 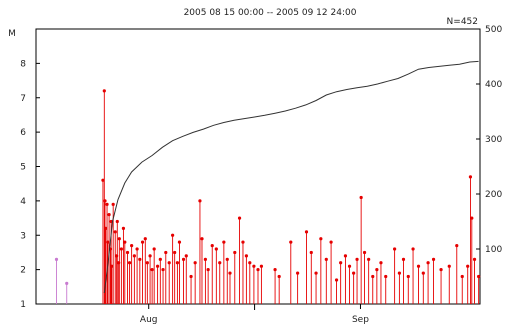 What do you see at coordinates (493, 30) in the screenshot?
I see `right-tick-label: 500` at bounding box center [493, 30].